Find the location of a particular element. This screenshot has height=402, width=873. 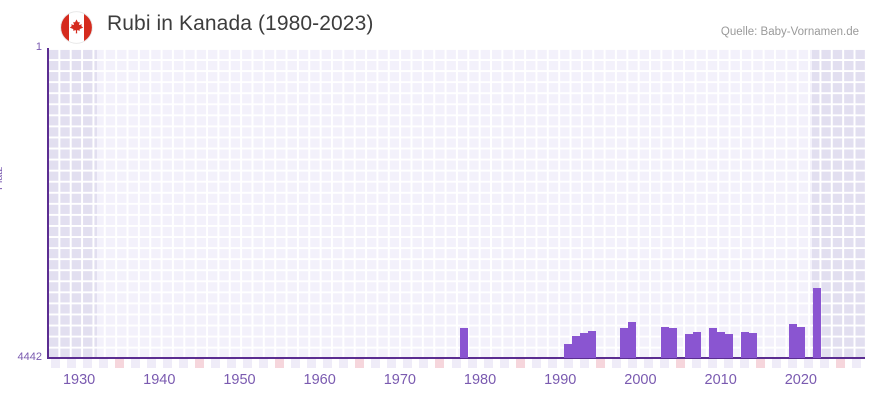

canada-flag-icon is located at coordinates (76, 27).